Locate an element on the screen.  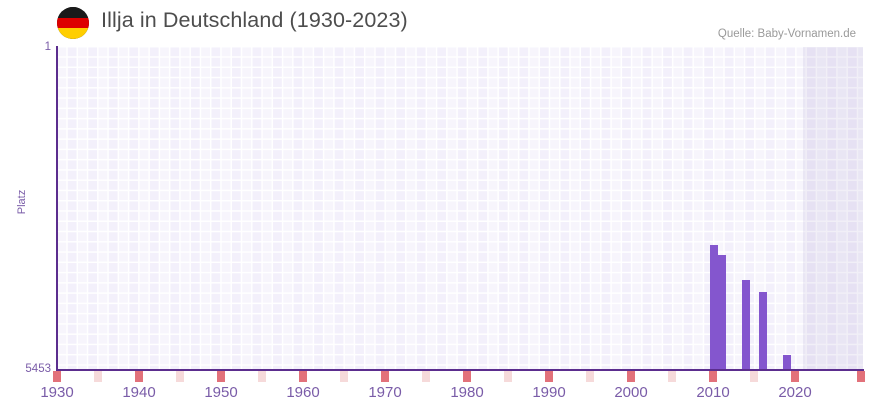
flag-band-gold is located at coordinates (73, 33).